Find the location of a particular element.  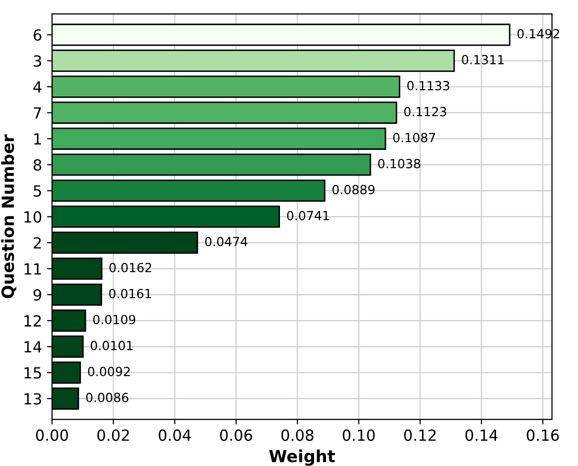

x-tick-label: 0.12 is located at coordinates (420, 435).